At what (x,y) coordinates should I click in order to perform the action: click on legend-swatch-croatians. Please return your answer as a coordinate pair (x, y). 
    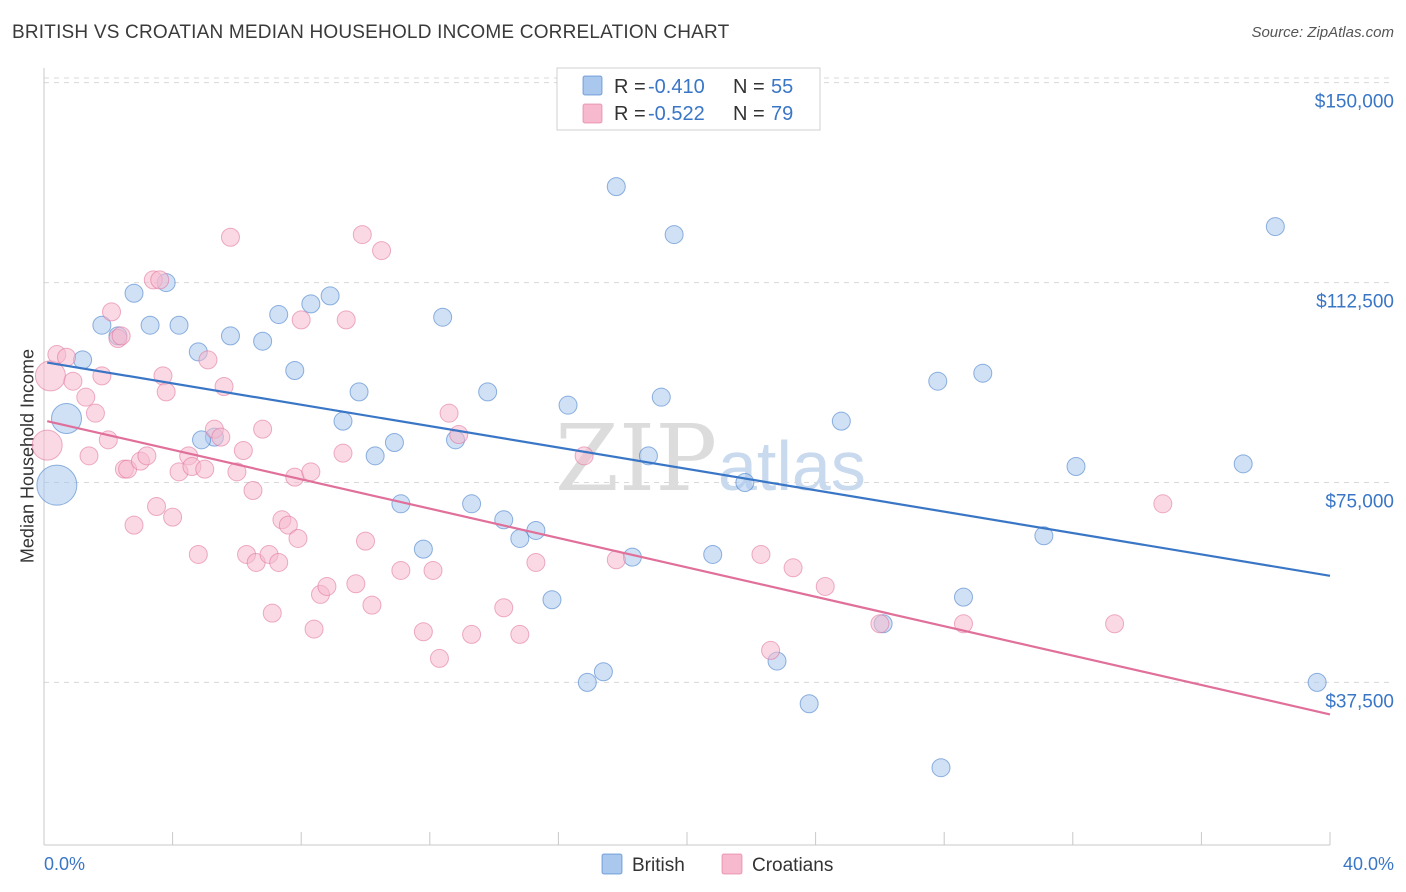
    Looking at the image, I should click on (592, 113).